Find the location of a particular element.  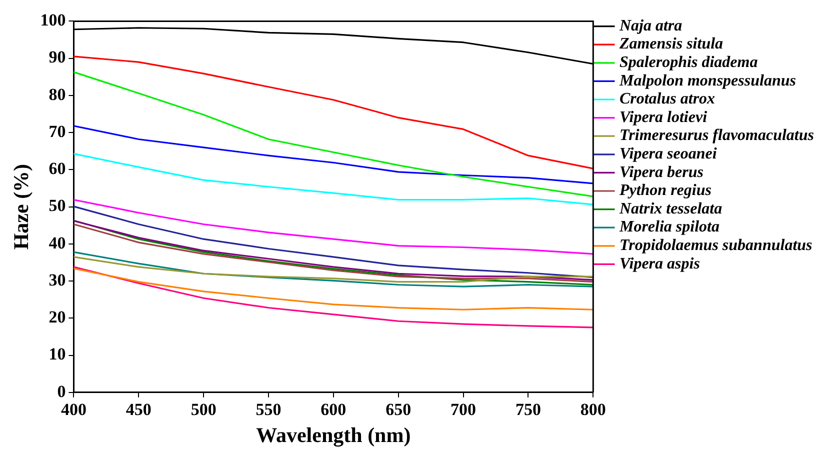

y-tick-label: 0 is located at coordinates (61, 391).